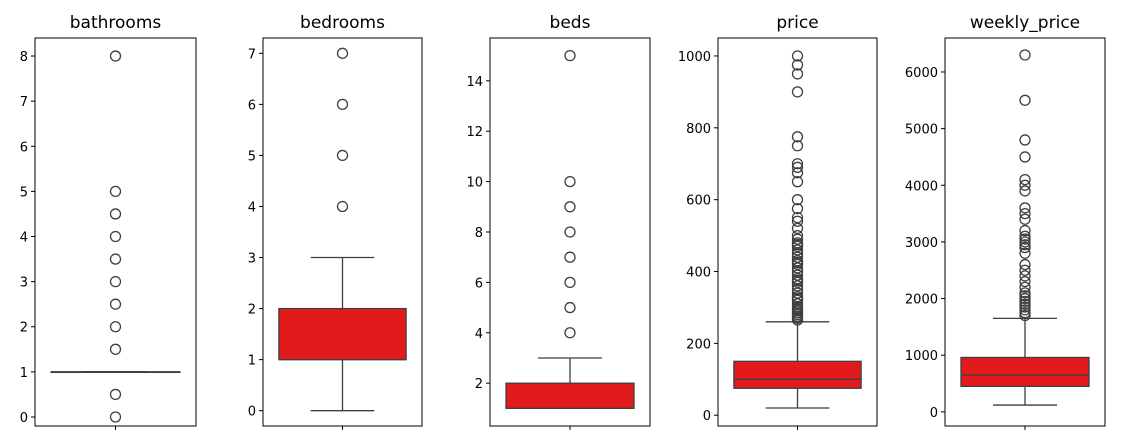 This screenshot has width=1128, height=445. Describe the element at coordinates (797, 23) in the screenshot. I see `subplot-title: price` at that location.